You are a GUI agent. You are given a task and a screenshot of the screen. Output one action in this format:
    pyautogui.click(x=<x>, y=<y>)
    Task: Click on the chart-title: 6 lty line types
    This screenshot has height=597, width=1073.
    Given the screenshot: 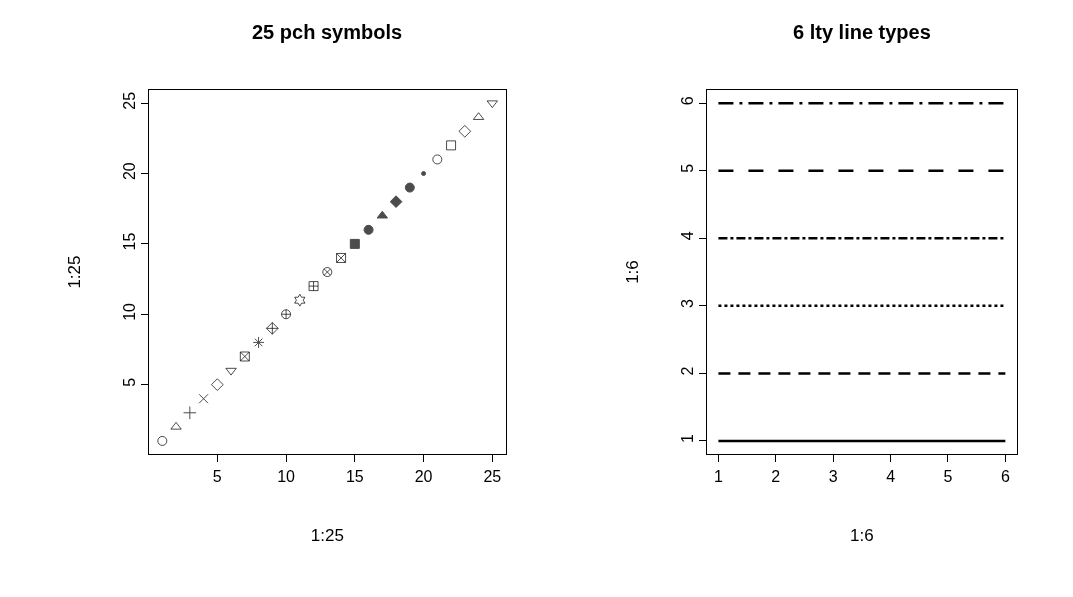 What is the action you would take?
    pyautogui.click(x=862, y=32)
    